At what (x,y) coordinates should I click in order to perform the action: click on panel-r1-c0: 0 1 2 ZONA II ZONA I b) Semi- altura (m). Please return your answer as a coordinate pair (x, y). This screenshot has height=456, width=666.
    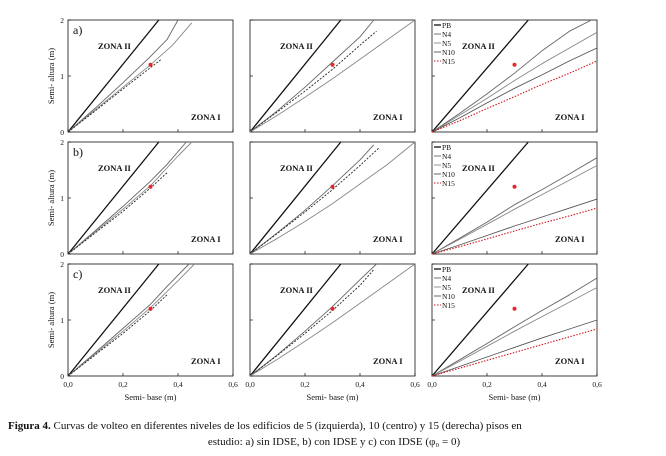
    Looking at the image, I should click on (140, 198).